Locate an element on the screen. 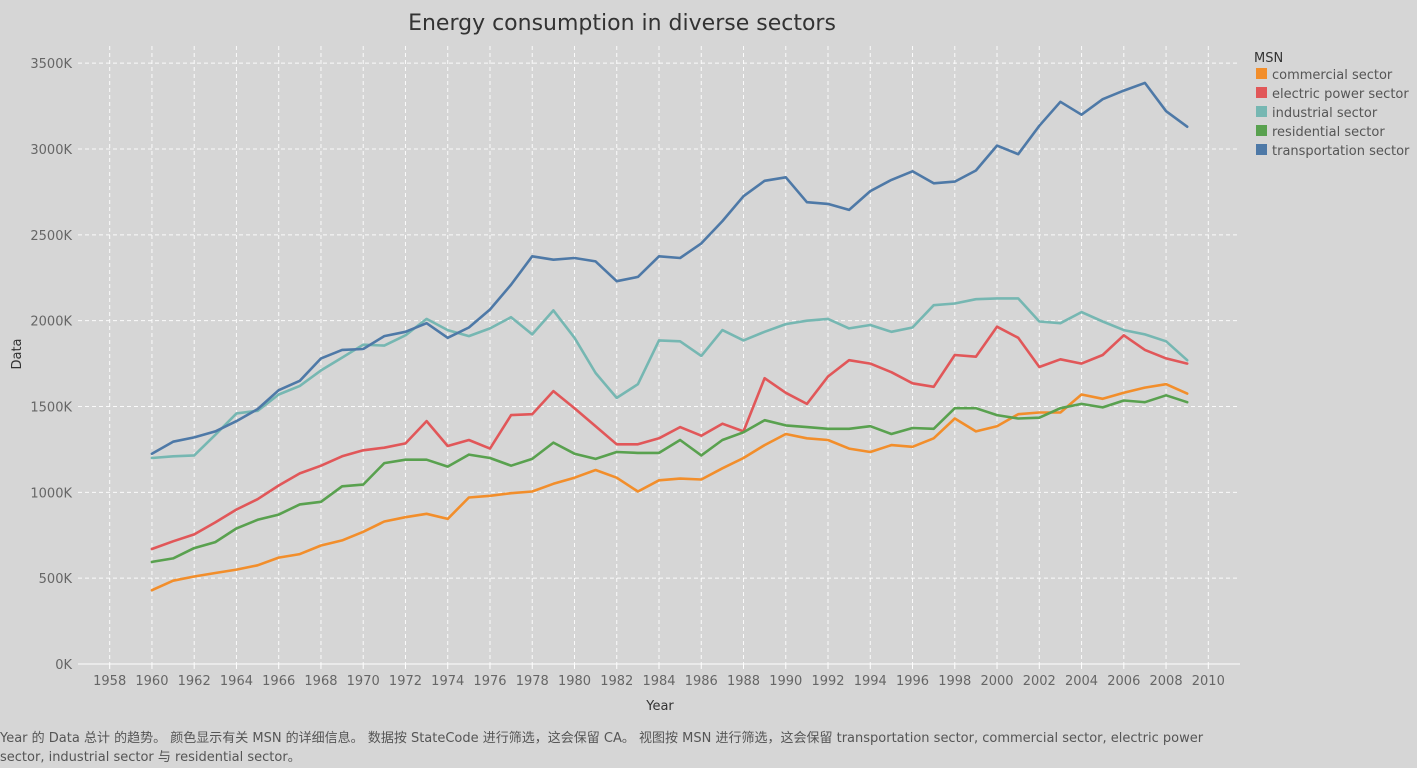 The height and width of the screenshot is (768, 1417). x-tick-label: 1968 is located at coordinates (320, 681).